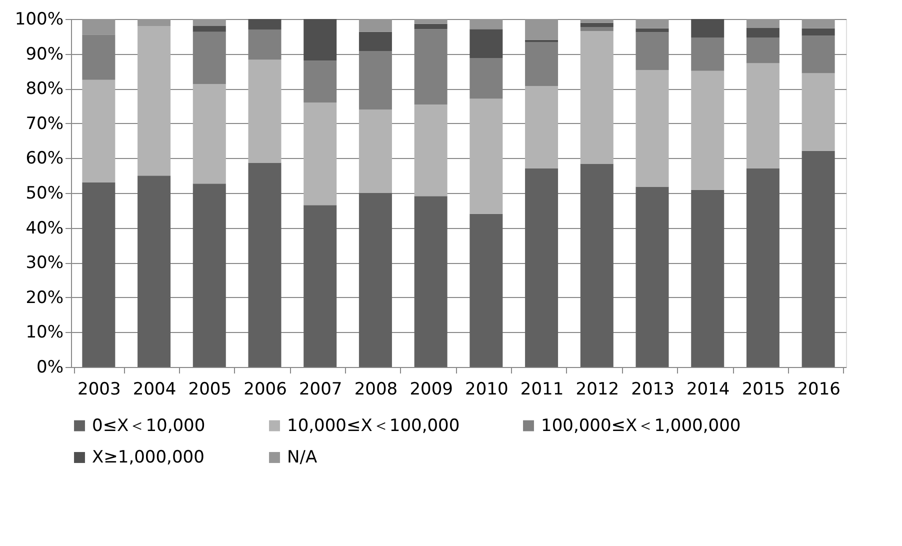 This screenshot has width=902, height=546. What do you see at coordinates (50, 368) in the screenshot?
I see `y-tick-label: 0%` at bounding box center [50, 368].